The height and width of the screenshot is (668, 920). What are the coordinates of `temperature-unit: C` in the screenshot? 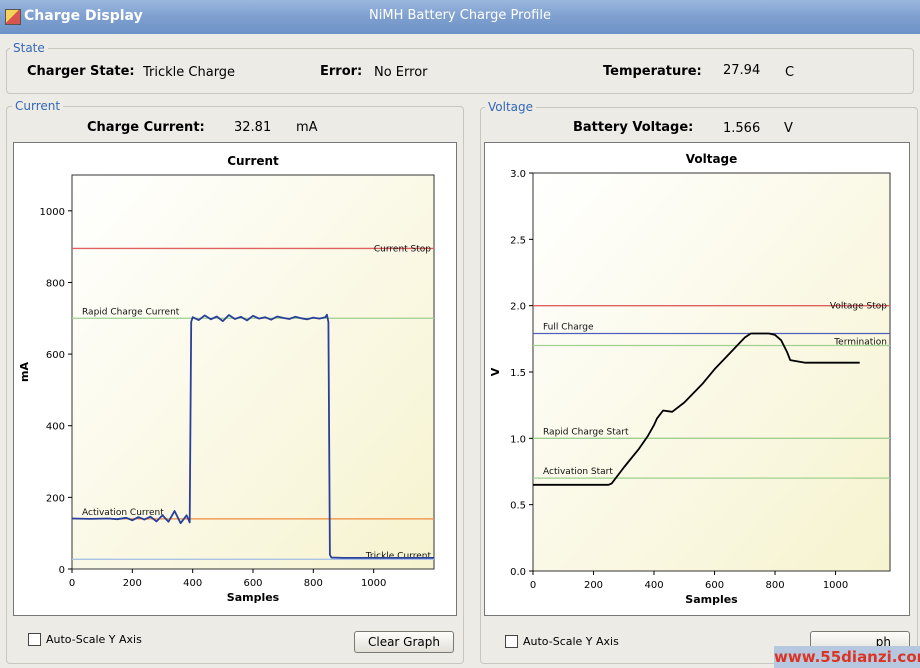 It's located at (790, 72).